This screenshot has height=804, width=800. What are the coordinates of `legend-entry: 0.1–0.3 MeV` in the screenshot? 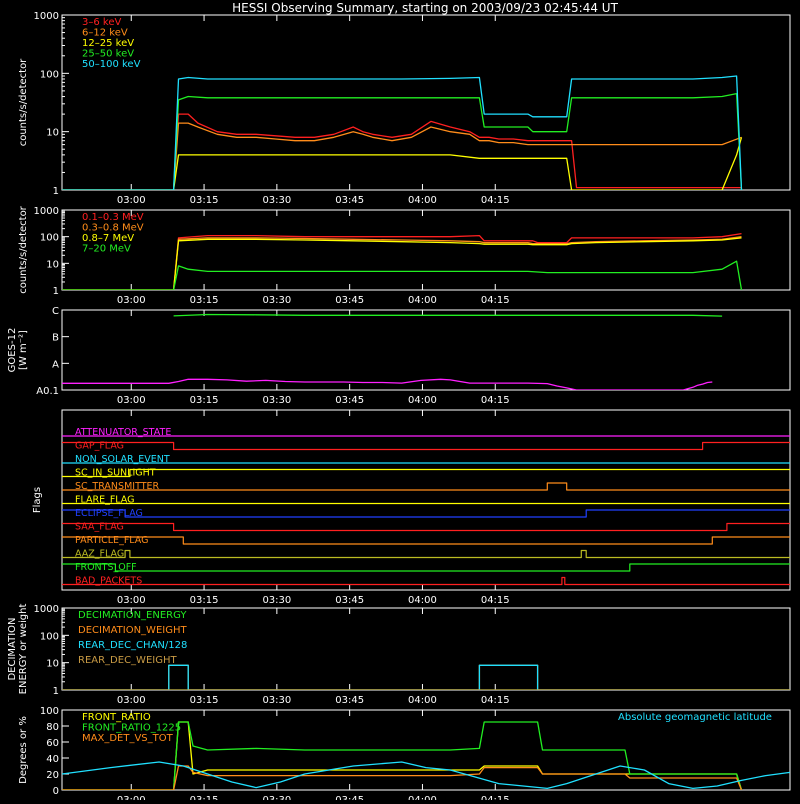 It's located at (113, 217).